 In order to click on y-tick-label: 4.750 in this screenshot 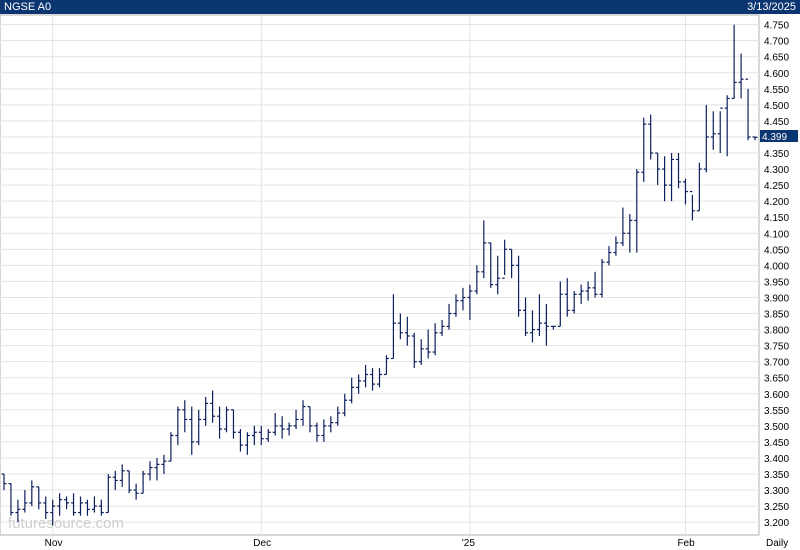, I will do `click(776, 26)`.